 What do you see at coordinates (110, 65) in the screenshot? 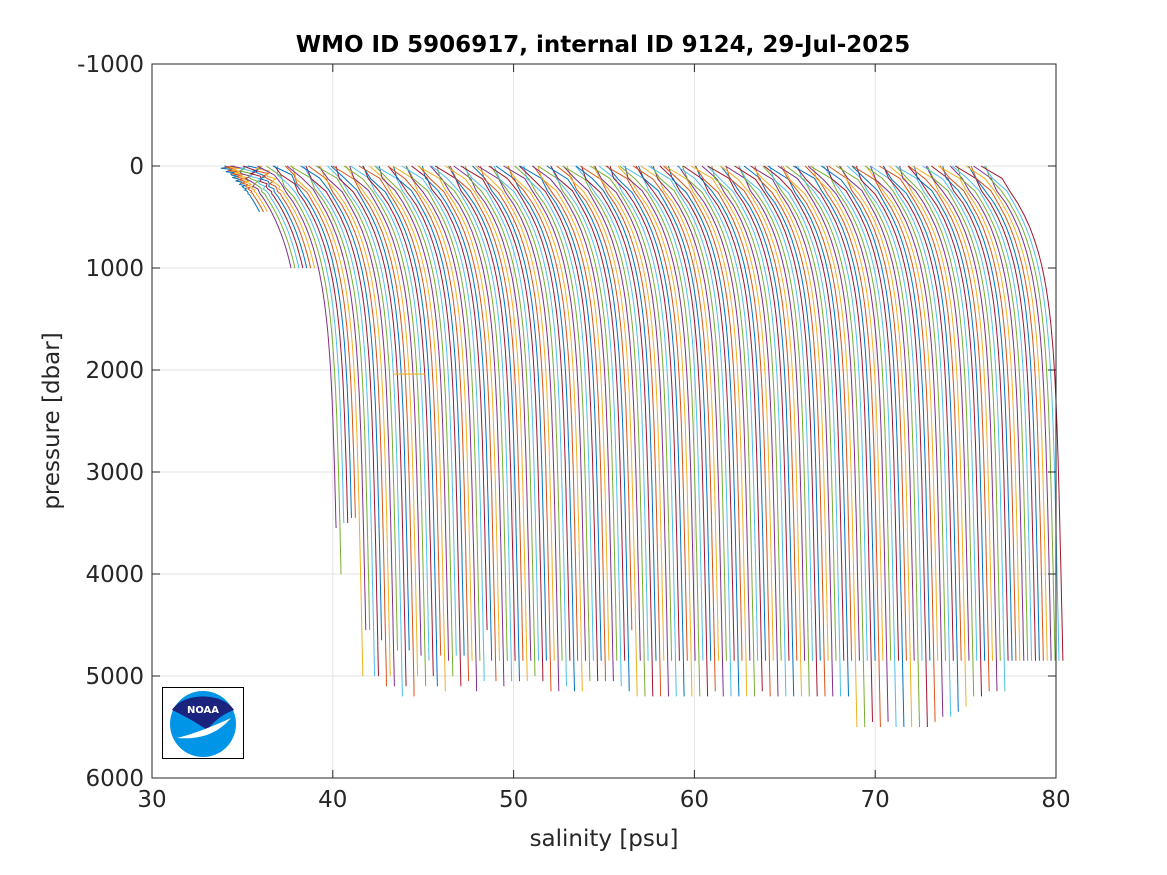
I see `y-tick-label: -1000` at bounding box center [110, 65].